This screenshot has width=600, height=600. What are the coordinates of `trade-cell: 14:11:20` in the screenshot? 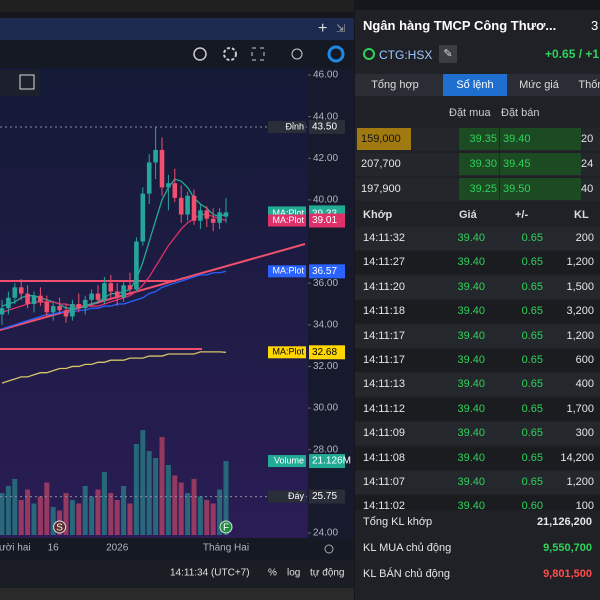 It's located at (384, 286).